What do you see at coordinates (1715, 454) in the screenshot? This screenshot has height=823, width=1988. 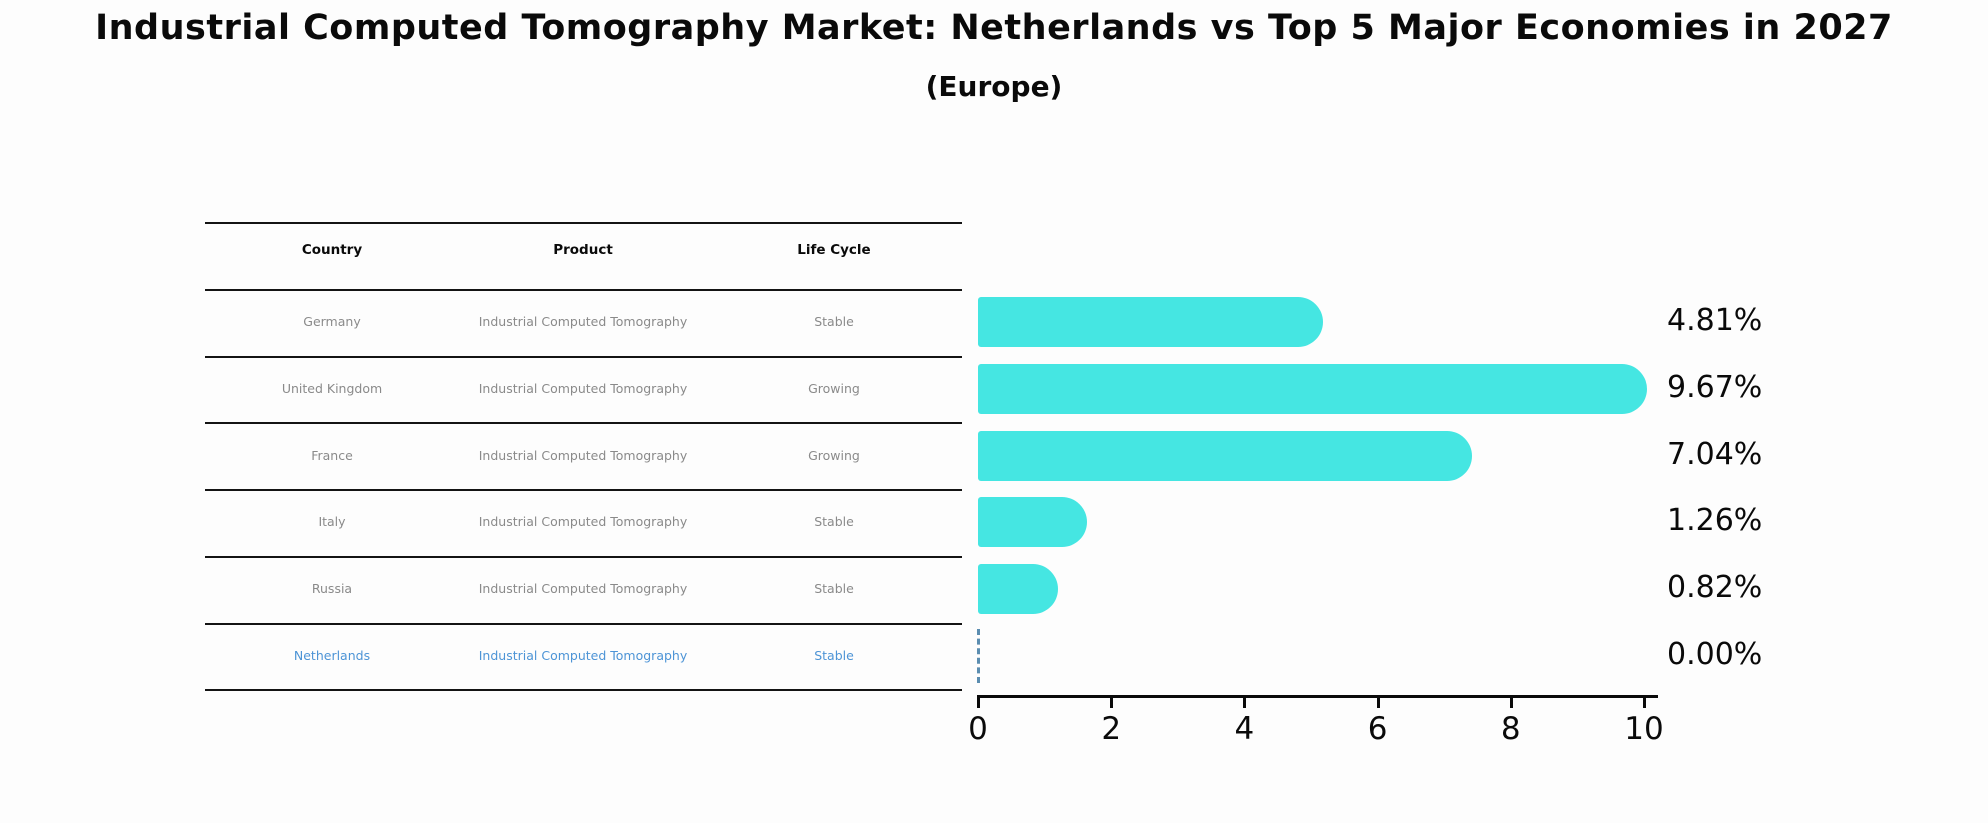 I see `bar-value-label: 7.04%` at bounding box center [1715, 454].